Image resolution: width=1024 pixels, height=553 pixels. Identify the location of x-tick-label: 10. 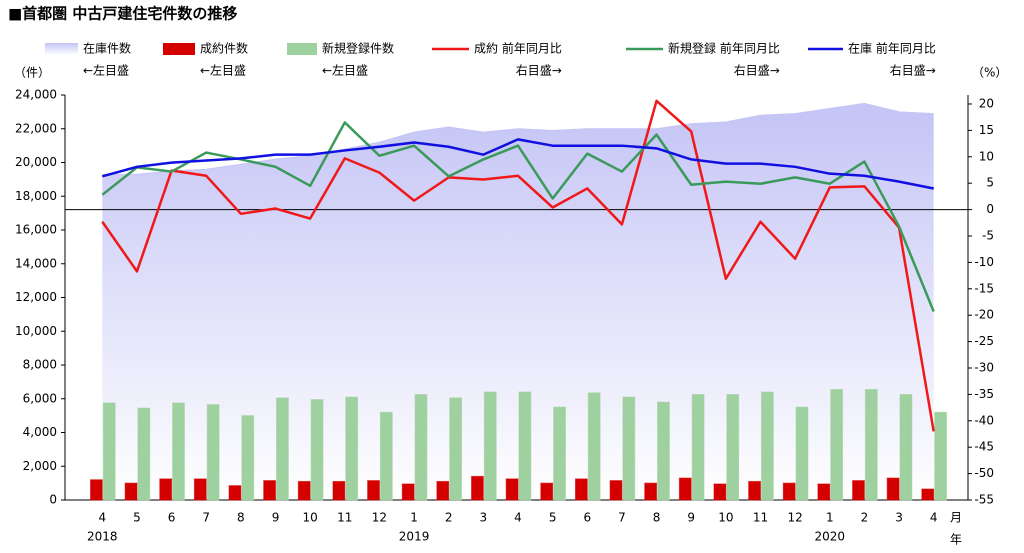
(725, 518).